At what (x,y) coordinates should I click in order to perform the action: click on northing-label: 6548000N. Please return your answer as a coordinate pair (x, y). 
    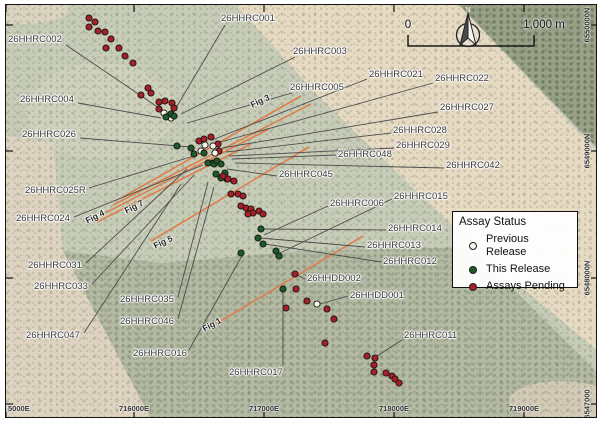
    Looking at the image, I should click on (587, 278).